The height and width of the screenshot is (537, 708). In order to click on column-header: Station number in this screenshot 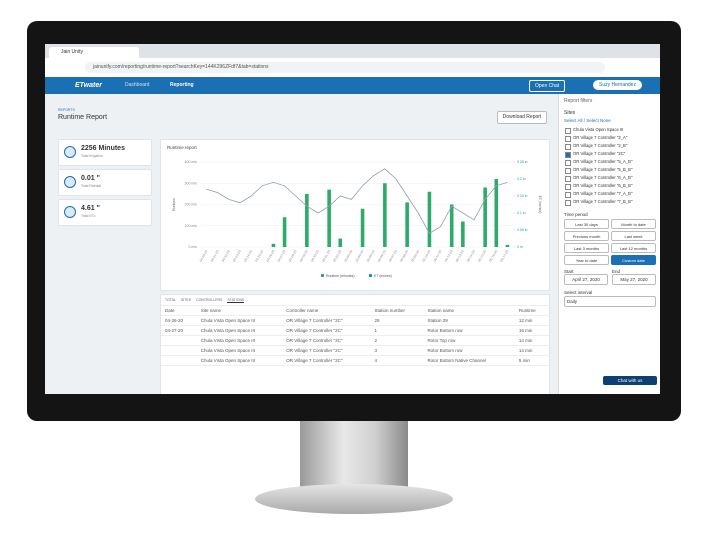, I will do `click(397, 311)`.